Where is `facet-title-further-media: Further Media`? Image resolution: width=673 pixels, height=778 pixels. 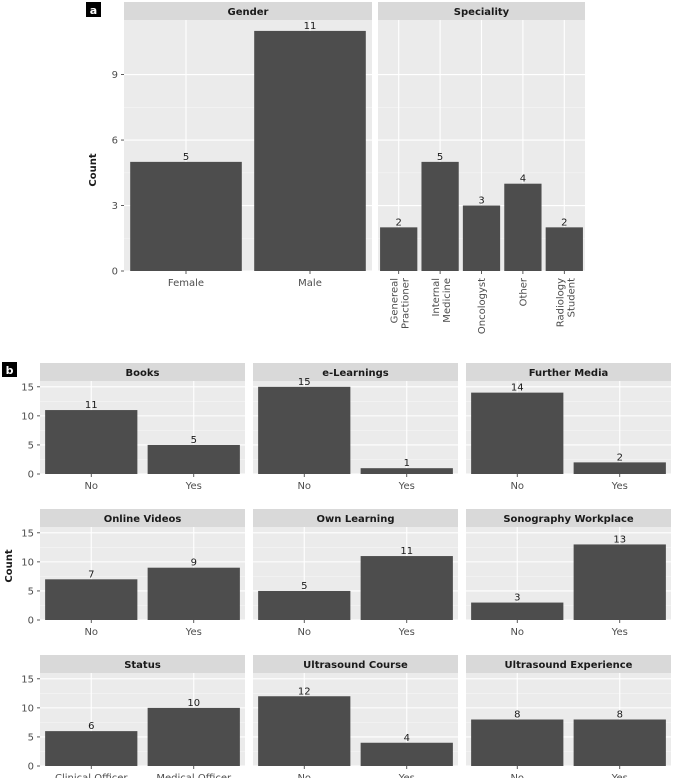
facet-title-further-media: Further Media is located at coordinates (569, 373).